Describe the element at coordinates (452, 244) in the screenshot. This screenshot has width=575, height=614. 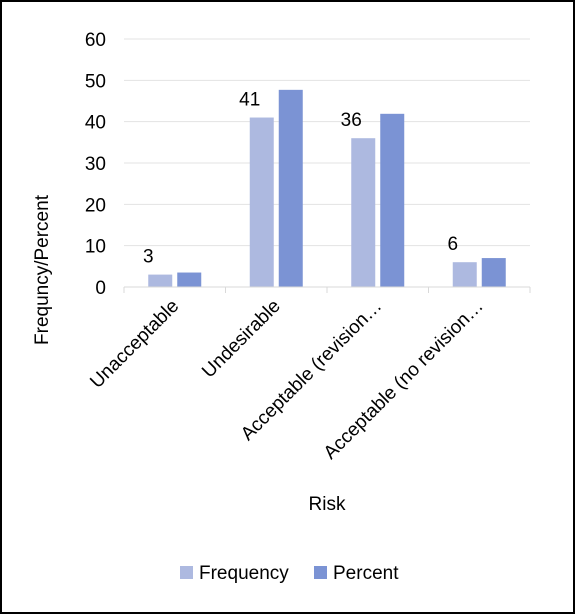
I see `data-label: 6` at that location.